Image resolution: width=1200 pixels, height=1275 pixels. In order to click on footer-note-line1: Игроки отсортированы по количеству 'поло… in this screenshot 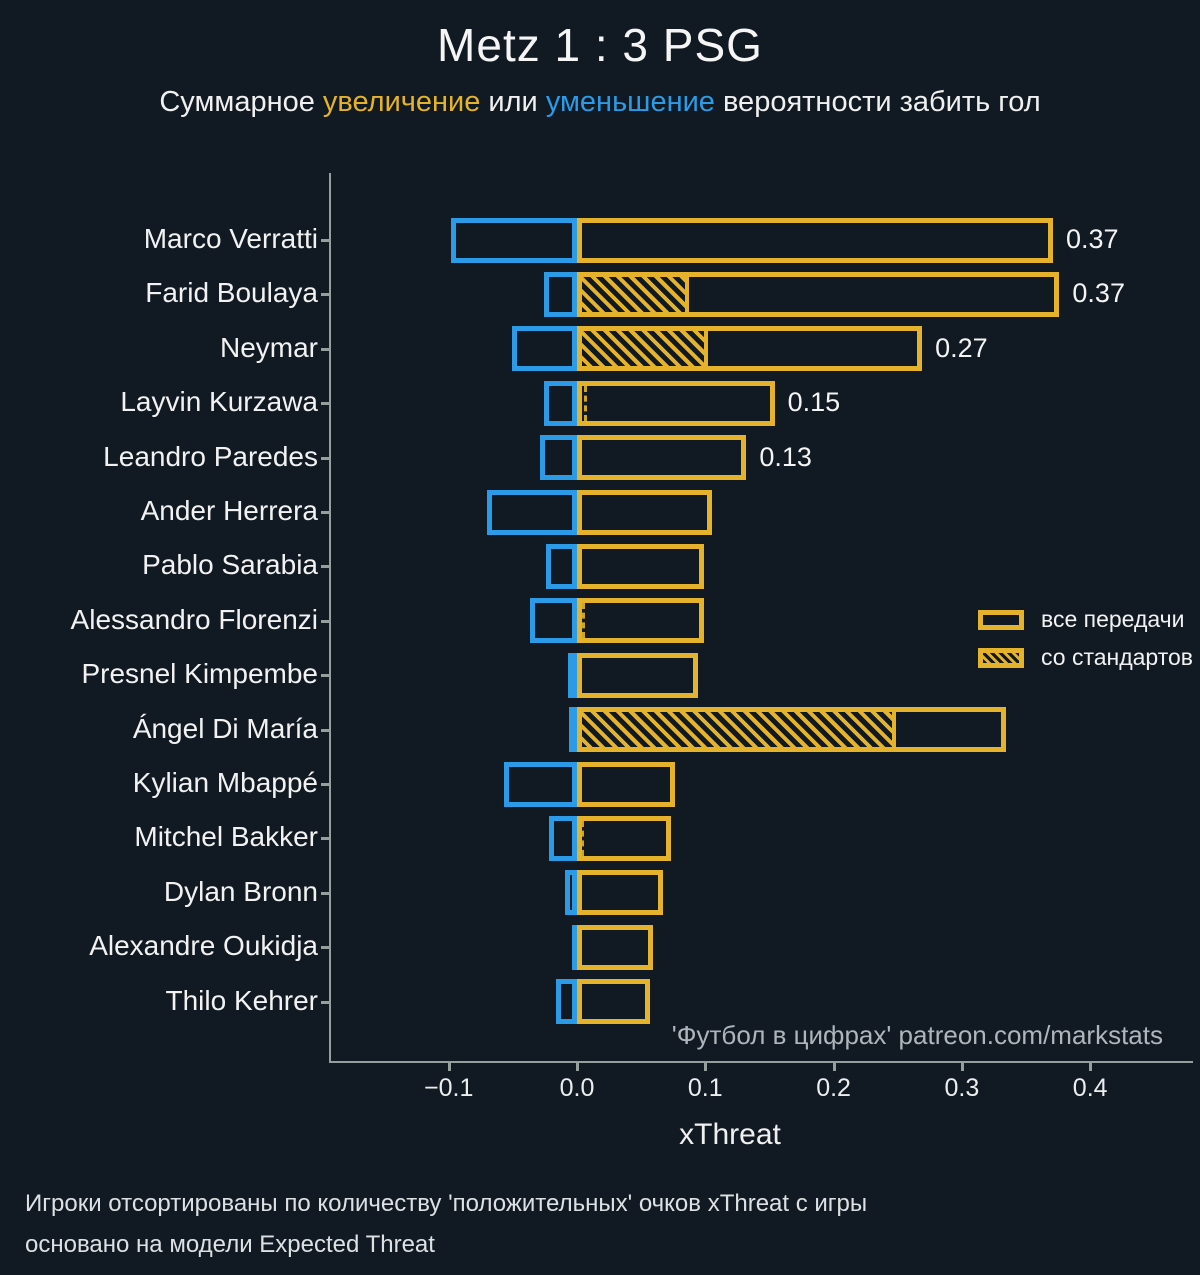, I will do `click(446, 1203)`.